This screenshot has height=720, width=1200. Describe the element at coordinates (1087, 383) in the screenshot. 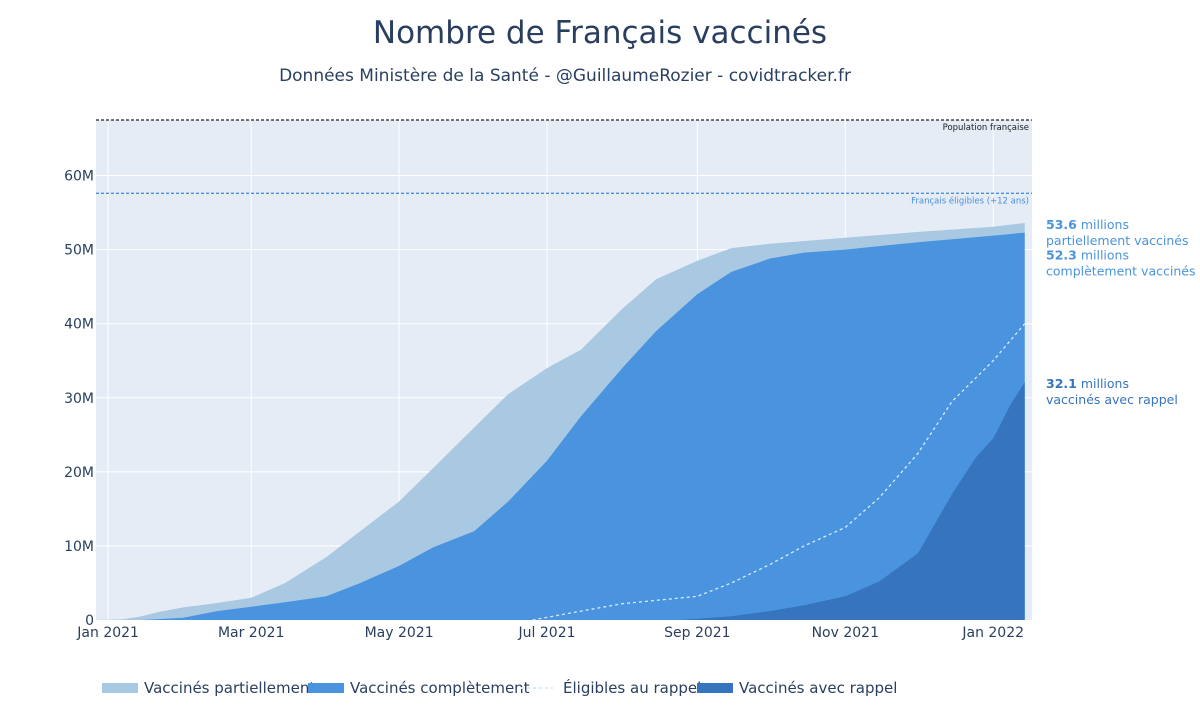

I see `annotation-value: 32.1 millions` at that location.